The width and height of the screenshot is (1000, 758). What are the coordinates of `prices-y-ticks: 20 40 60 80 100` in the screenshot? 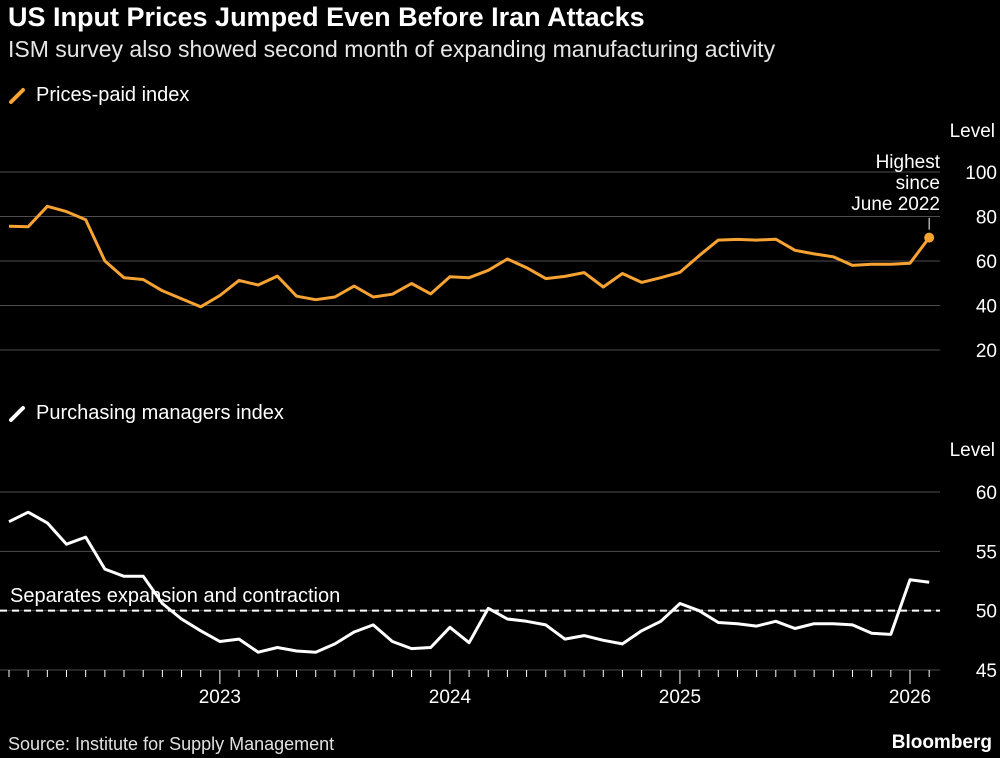 It's located at (981, 262).